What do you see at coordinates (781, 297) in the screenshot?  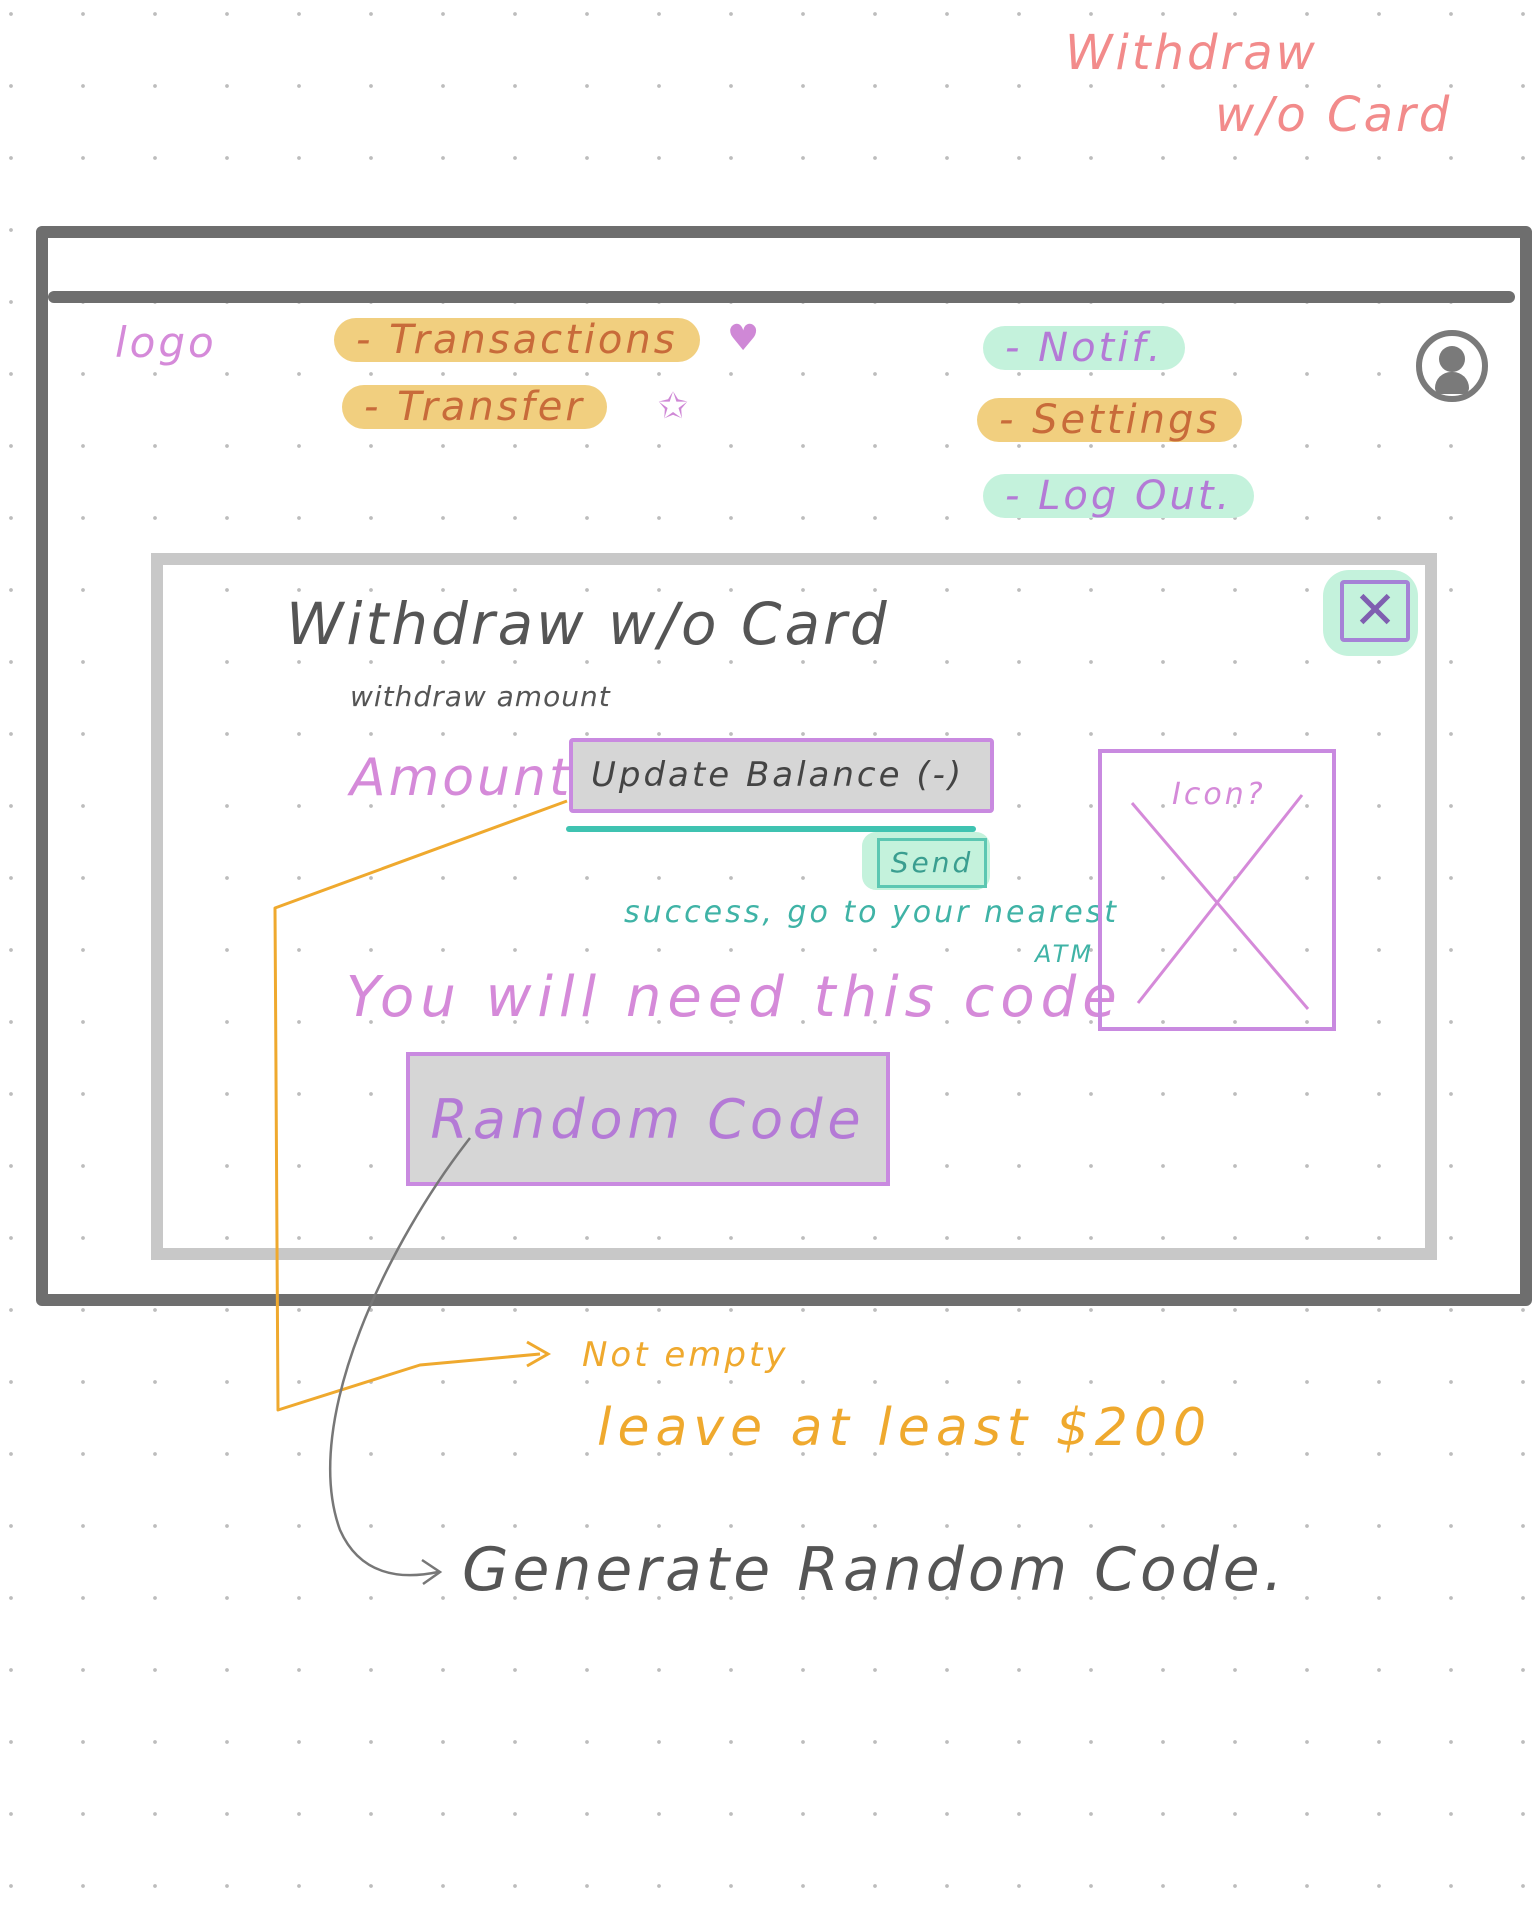 I see `browser-top-bar` at bounding box center [781, 297].